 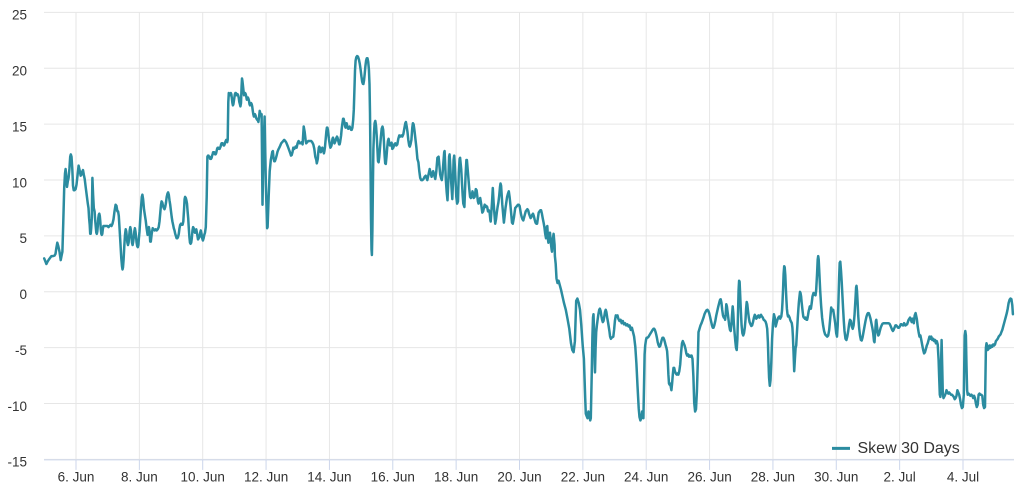 I want to click on svg-text: -10, so click(x=17, y=406).